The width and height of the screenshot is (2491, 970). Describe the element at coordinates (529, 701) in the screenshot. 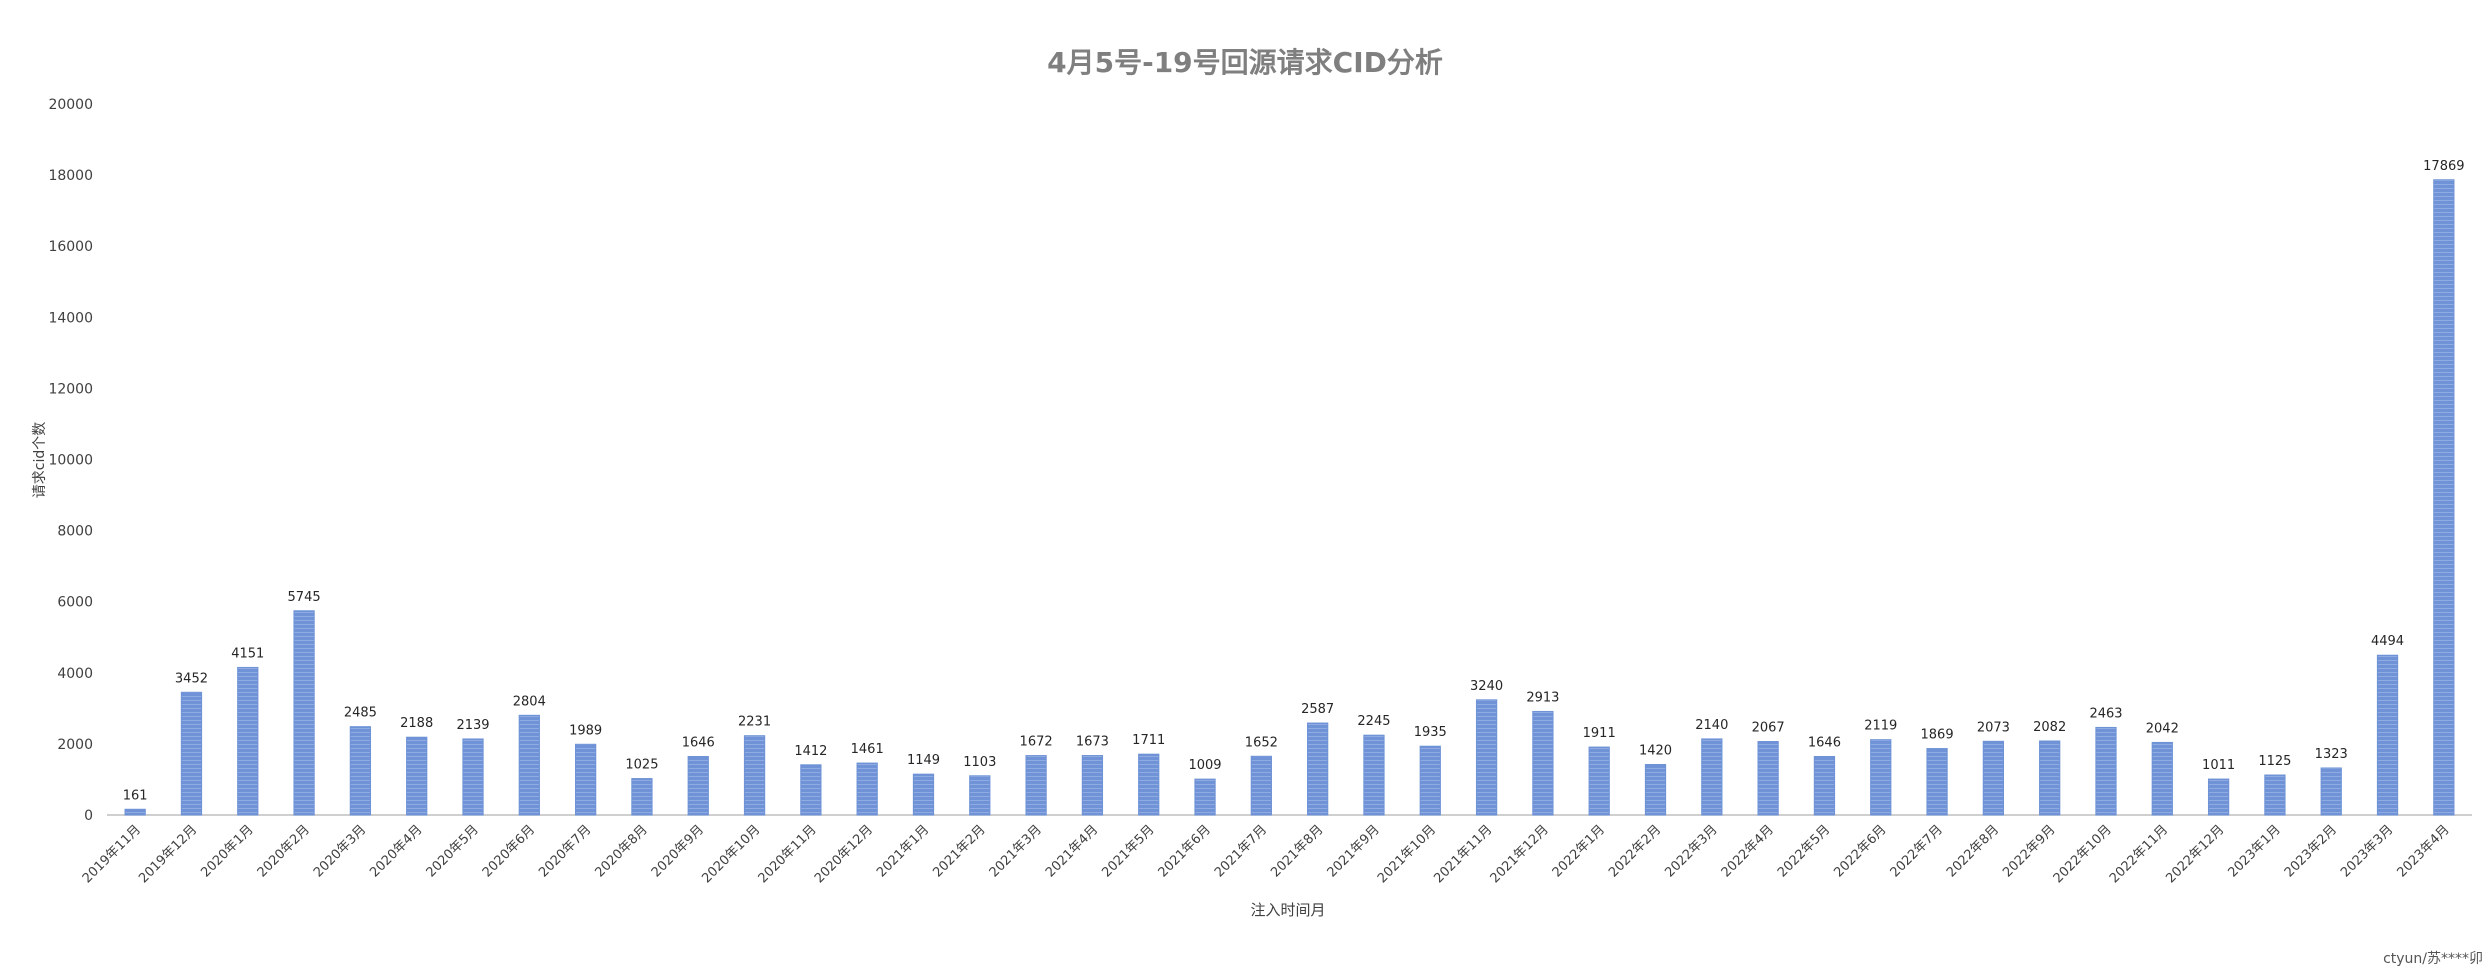

I see `data-label: 2804` at that location.